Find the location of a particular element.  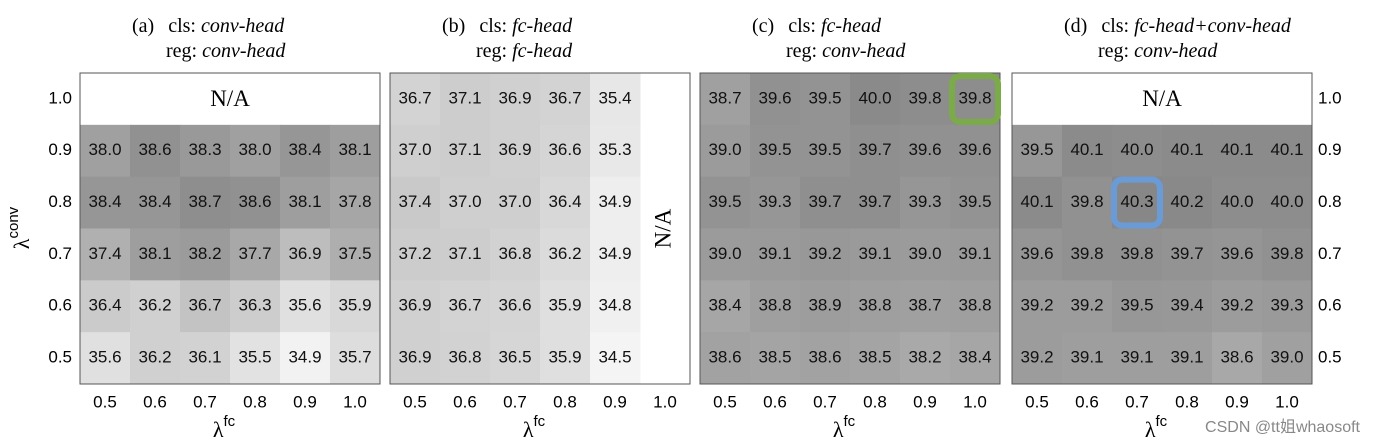

cell-label: 36.2 is located at coordinates (154, 357).